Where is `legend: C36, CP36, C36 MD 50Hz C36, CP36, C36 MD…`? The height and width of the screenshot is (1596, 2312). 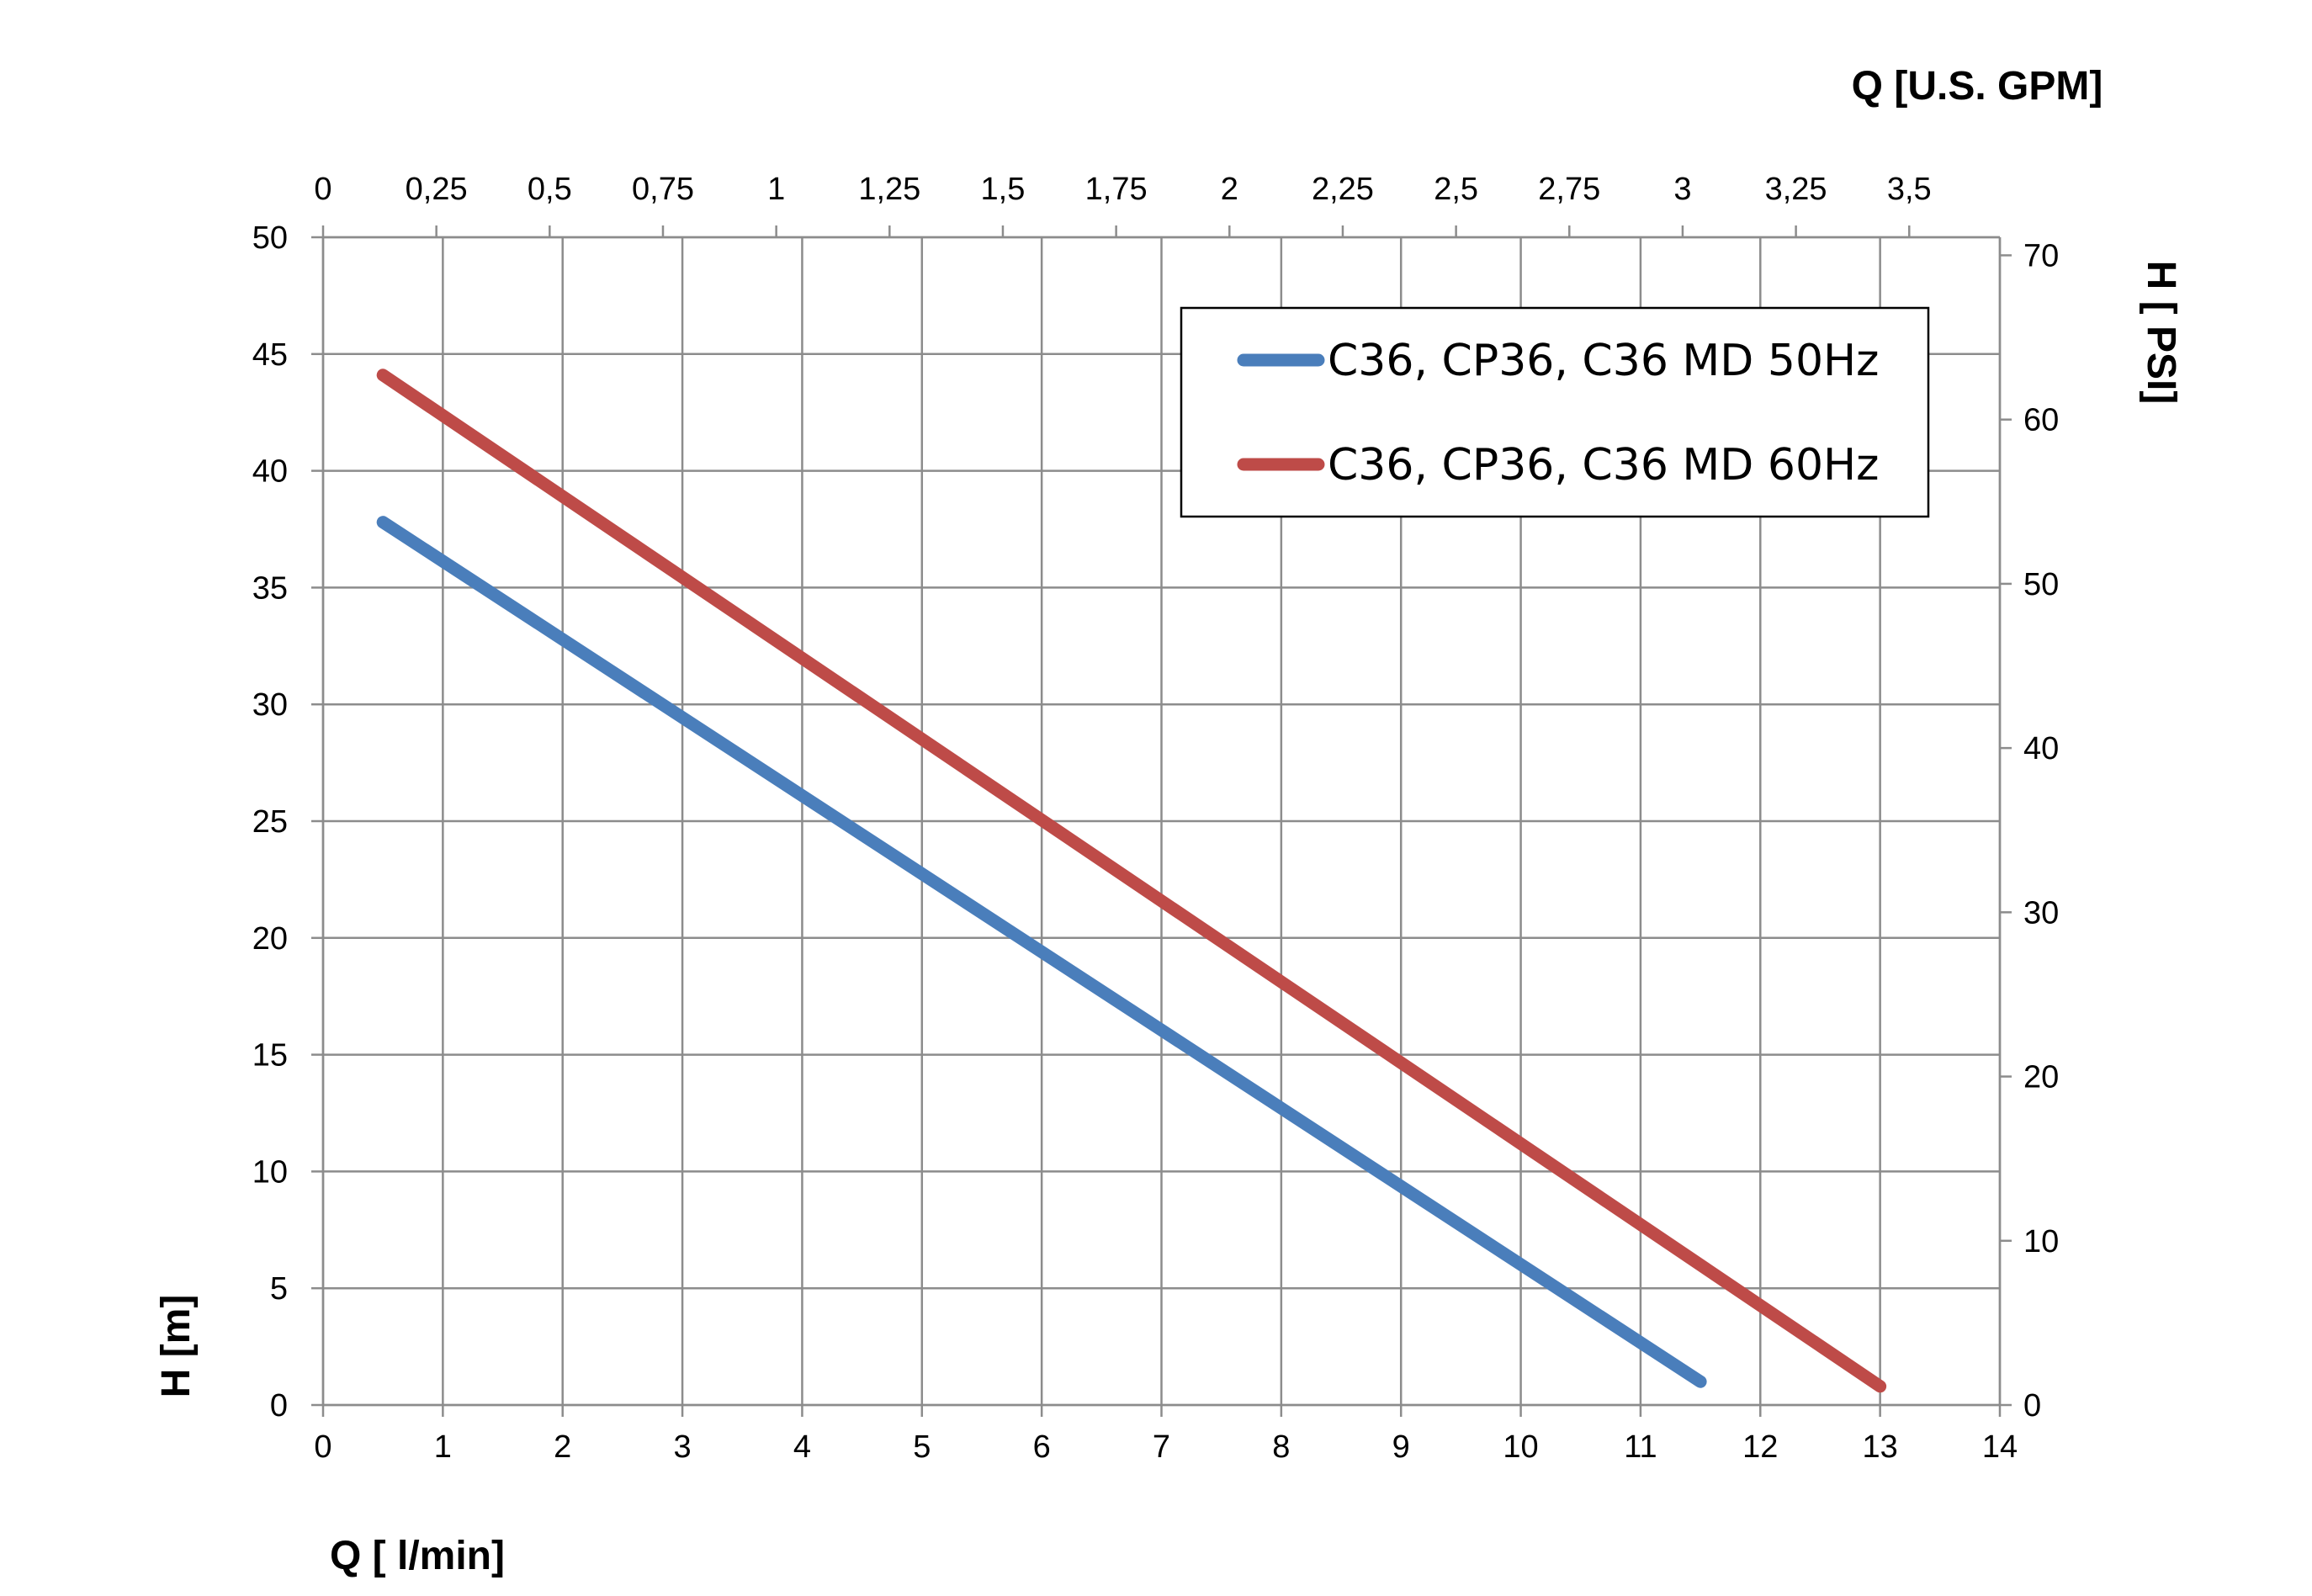
legend: C36, CP36, C36 MD 50Hz C36, CP36, C36 MD… is located at coordinates (1555, 412).